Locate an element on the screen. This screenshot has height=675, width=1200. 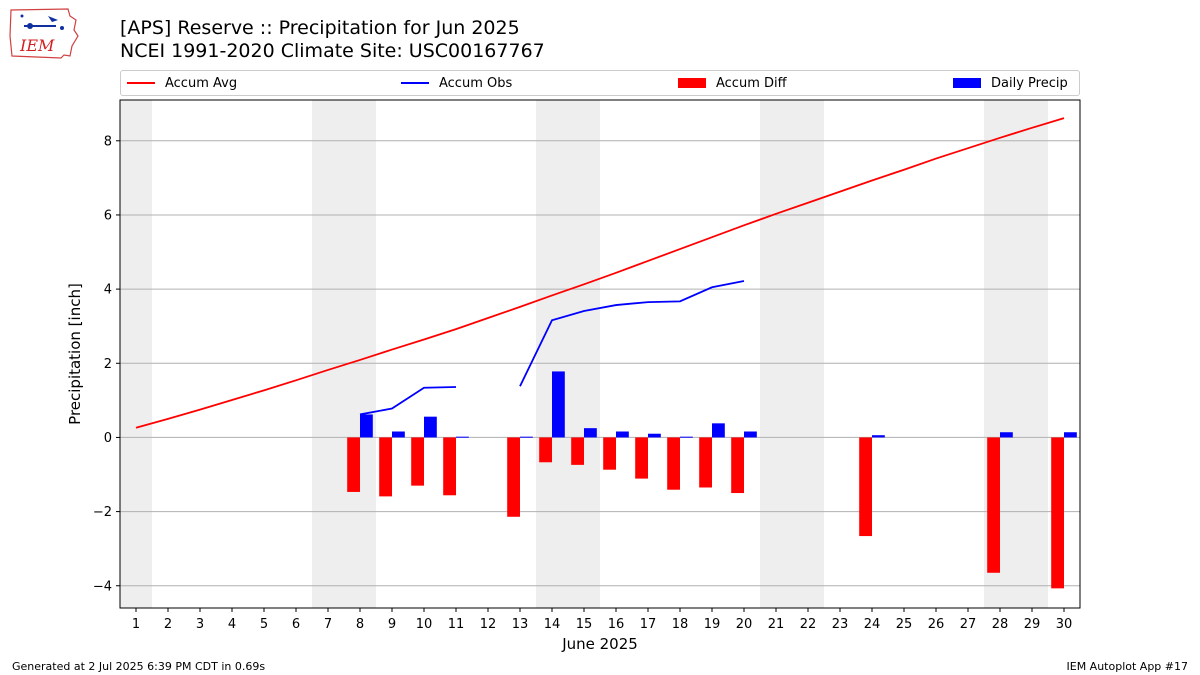
x-tick-label: 30 is located at coordinates (1064, 624).